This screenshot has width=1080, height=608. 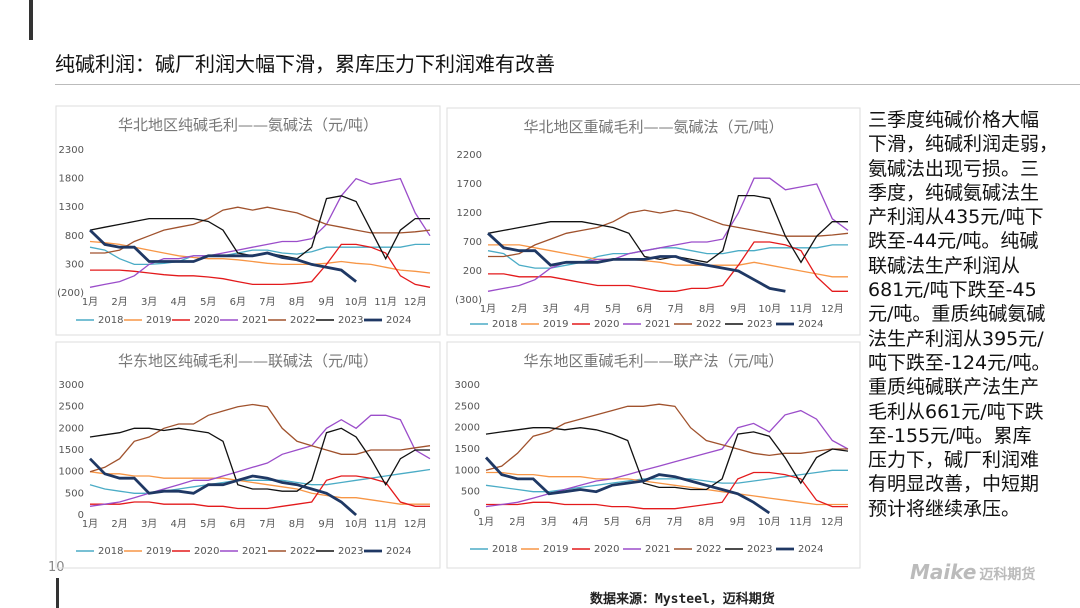 I want to click on x-tick-label: 7月, so click(x=267, y=302).